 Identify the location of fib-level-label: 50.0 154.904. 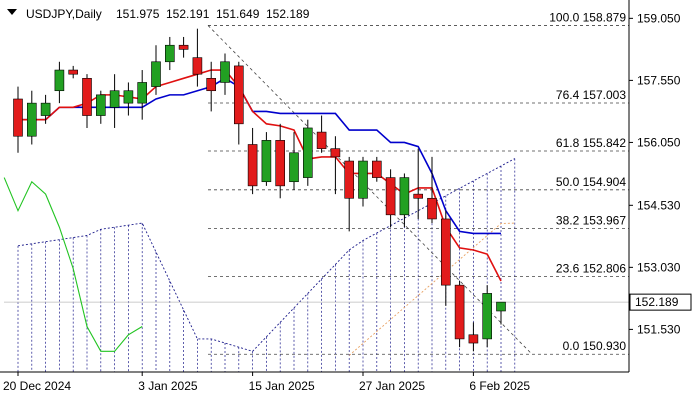
(591, 182).